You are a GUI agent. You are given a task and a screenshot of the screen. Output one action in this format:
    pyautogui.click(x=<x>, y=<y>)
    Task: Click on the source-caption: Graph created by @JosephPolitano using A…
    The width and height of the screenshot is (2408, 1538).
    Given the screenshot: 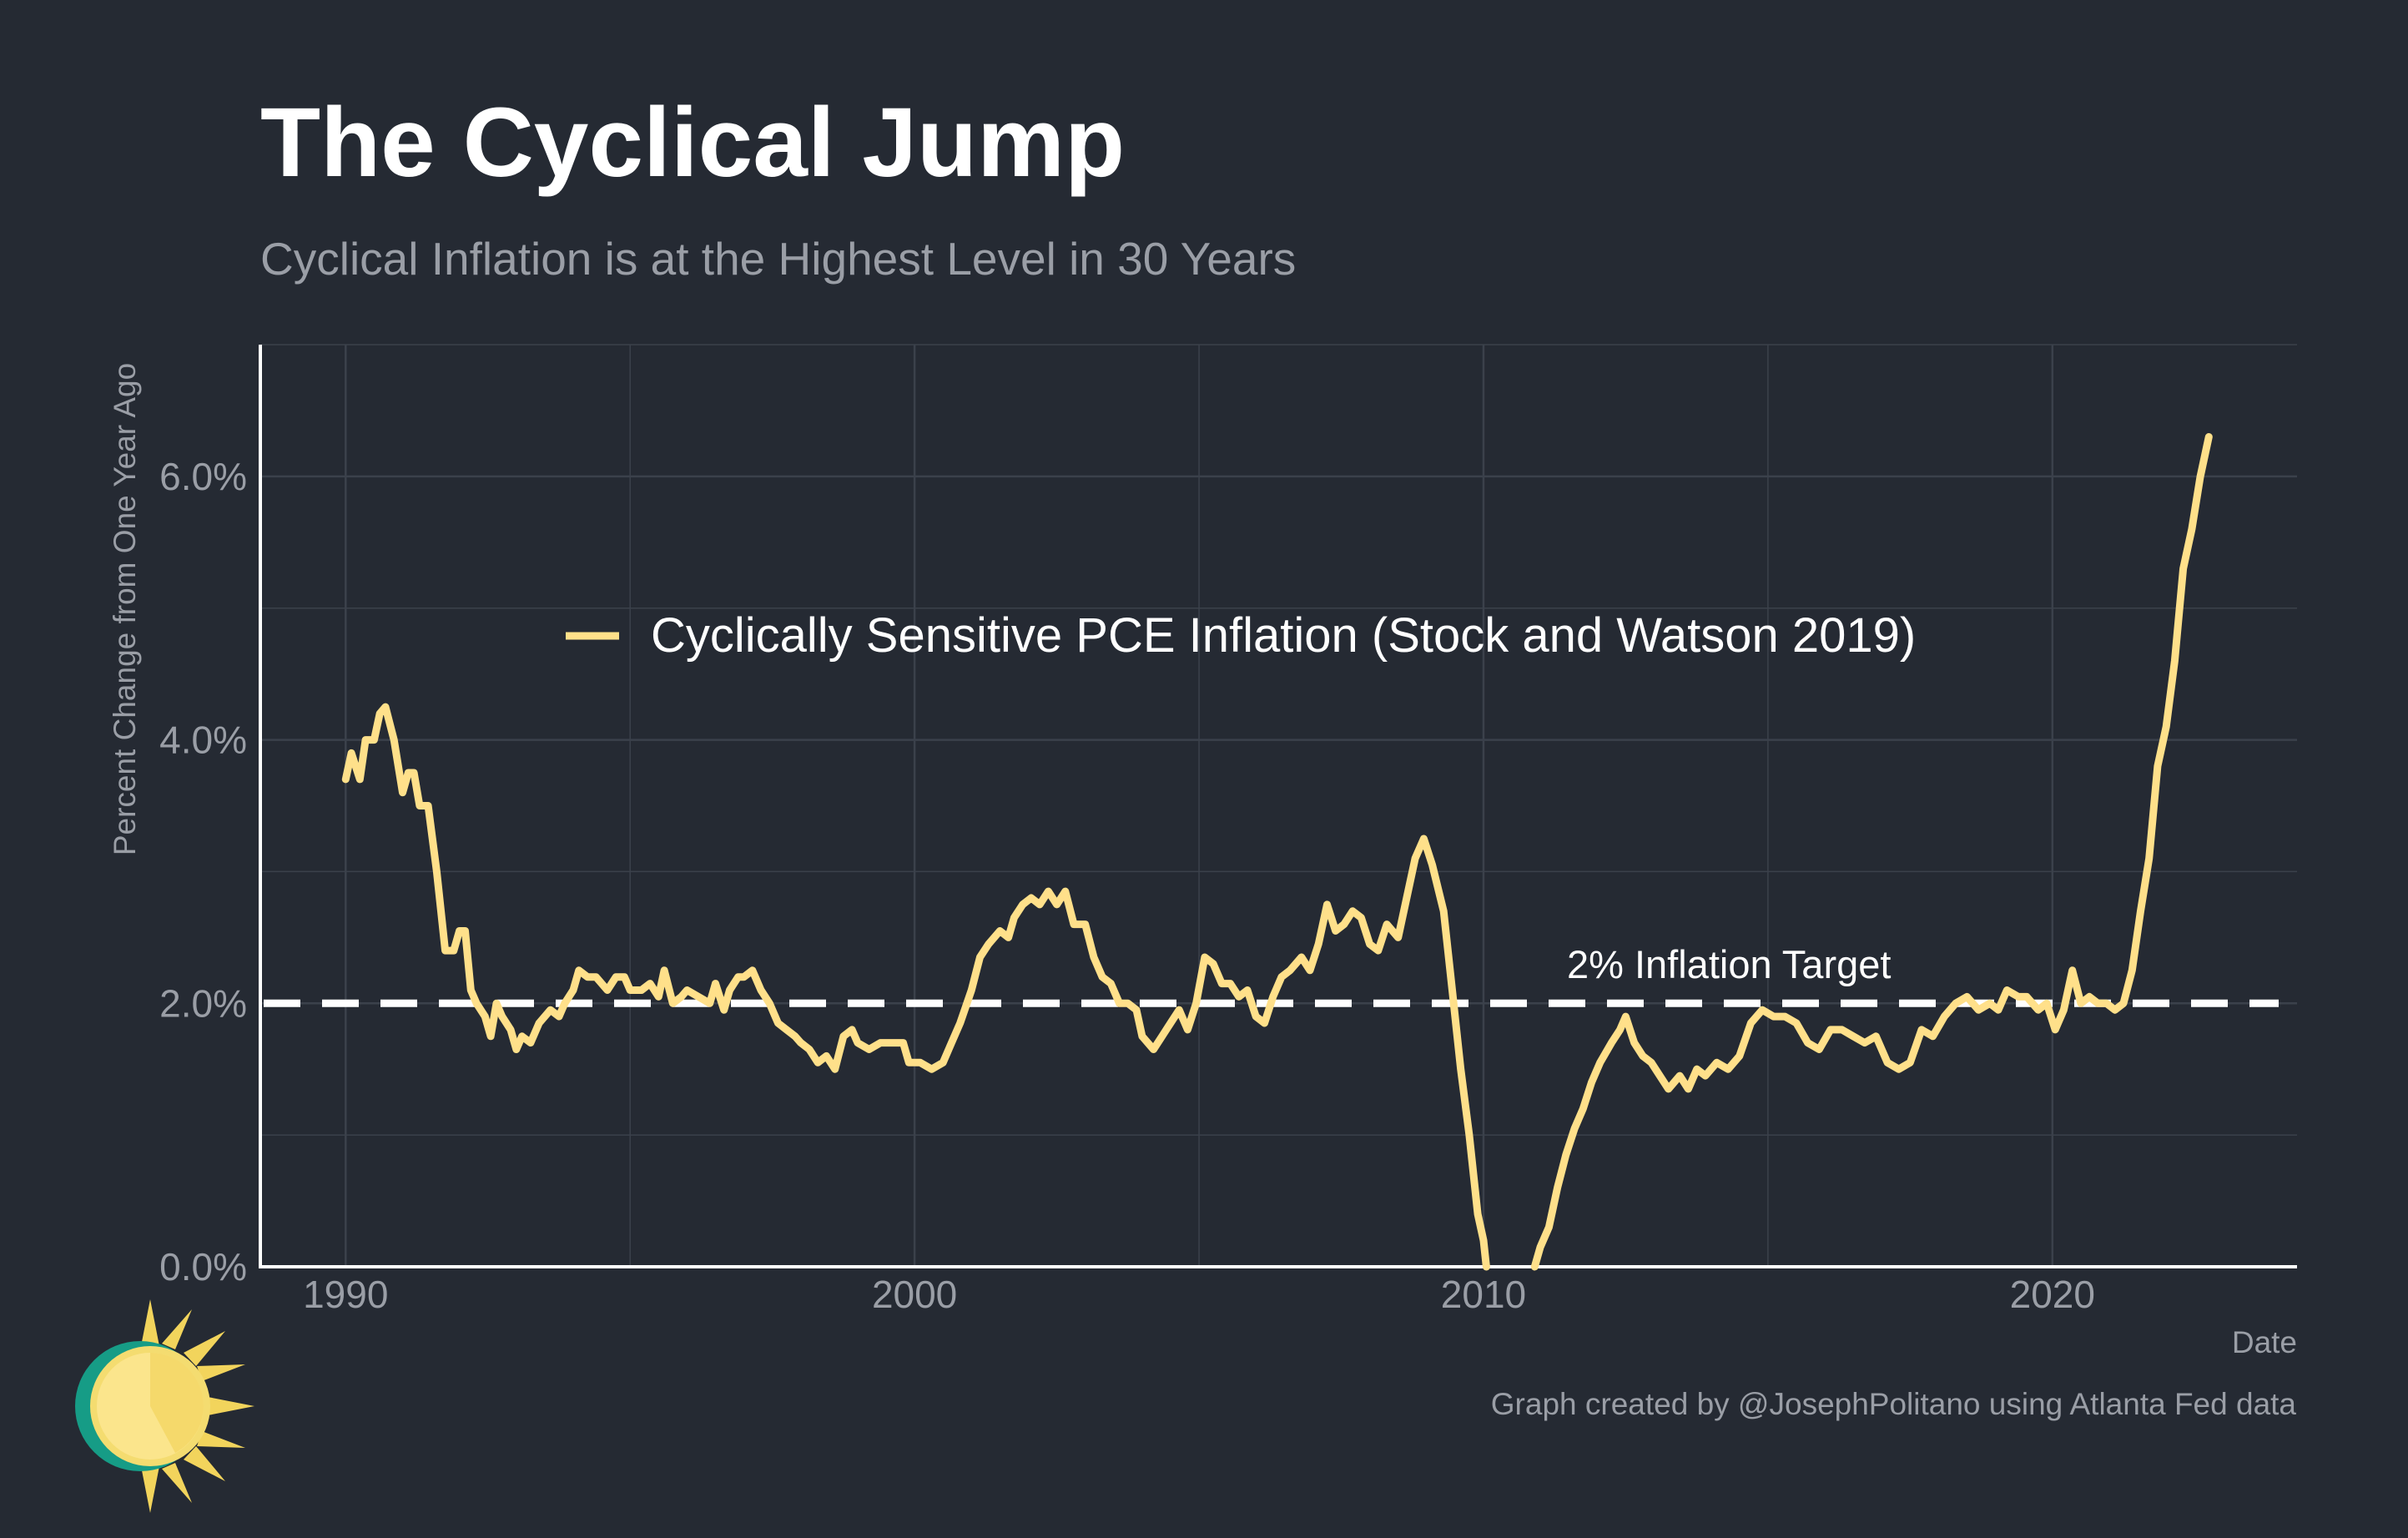 What is the action you would take?
    pyautogui.click(x=1893, y=1404)
    